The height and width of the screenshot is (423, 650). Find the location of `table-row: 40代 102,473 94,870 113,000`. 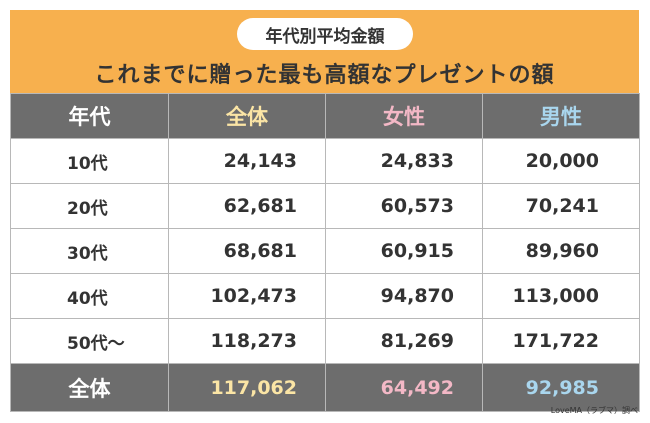

table-row: 40代 102,473 94,870 113,000 is located at coordinates (325, 296).